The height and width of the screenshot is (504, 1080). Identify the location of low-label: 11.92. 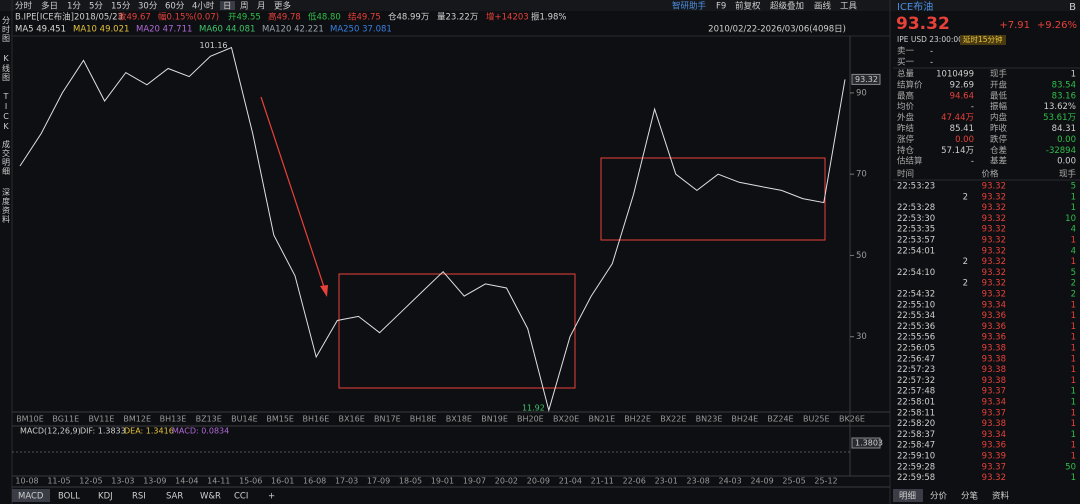
(533, 408).